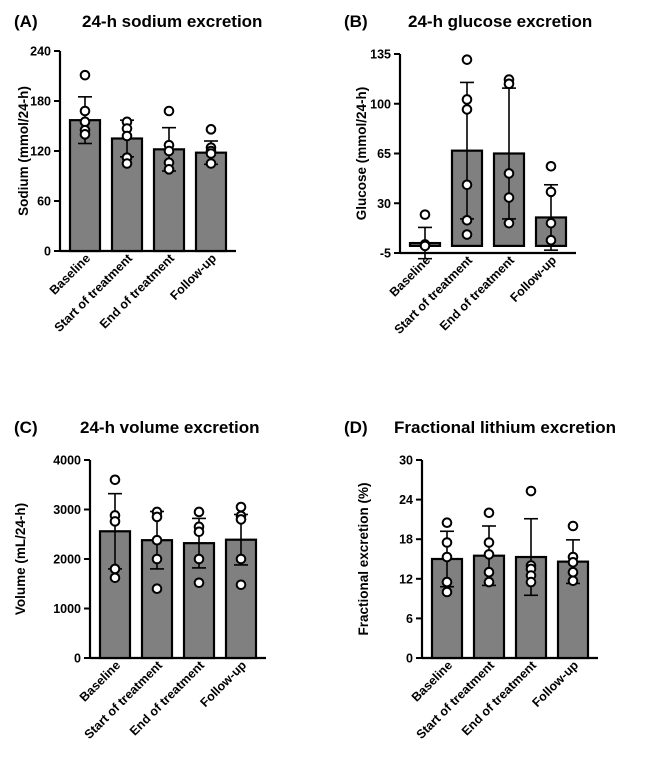  What do you see at coordinates (26, 21) in the screenshot?
I see `panel-label: (A)` at bounding box center [26, 21].